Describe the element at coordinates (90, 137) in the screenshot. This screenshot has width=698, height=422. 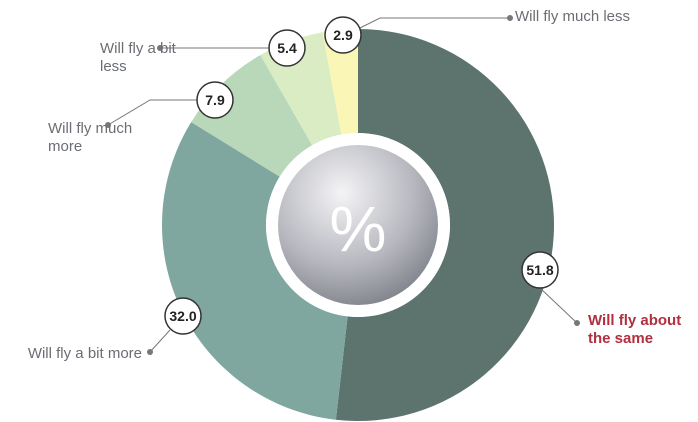
I see `category-label: Will fly much more` at that location.